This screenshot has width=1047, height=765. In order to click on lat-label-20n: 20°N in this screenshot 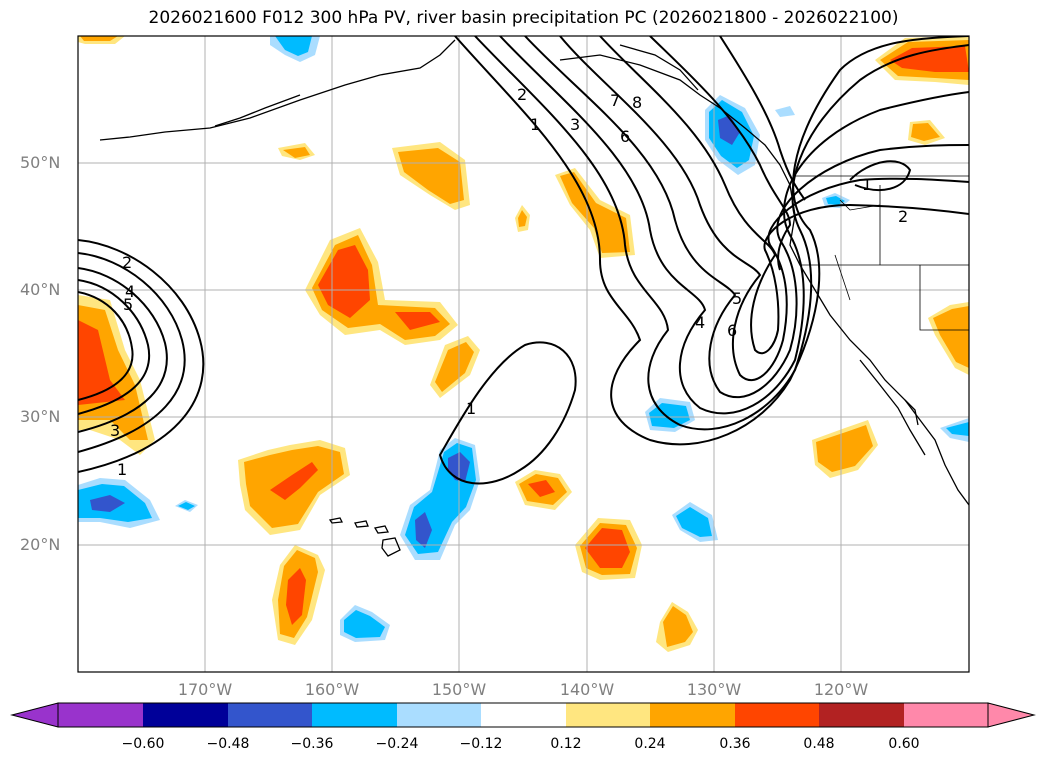, I will do `click(40, 544)`.